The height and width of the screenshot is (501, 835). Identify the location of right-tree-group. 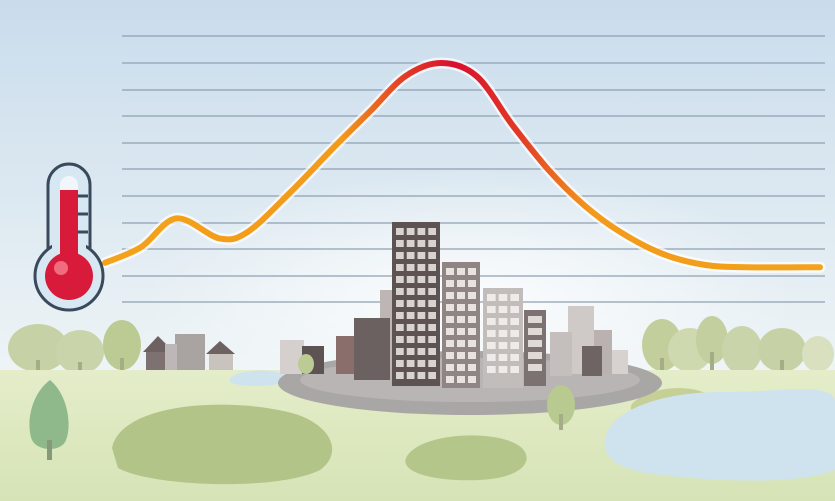
(738, 345).